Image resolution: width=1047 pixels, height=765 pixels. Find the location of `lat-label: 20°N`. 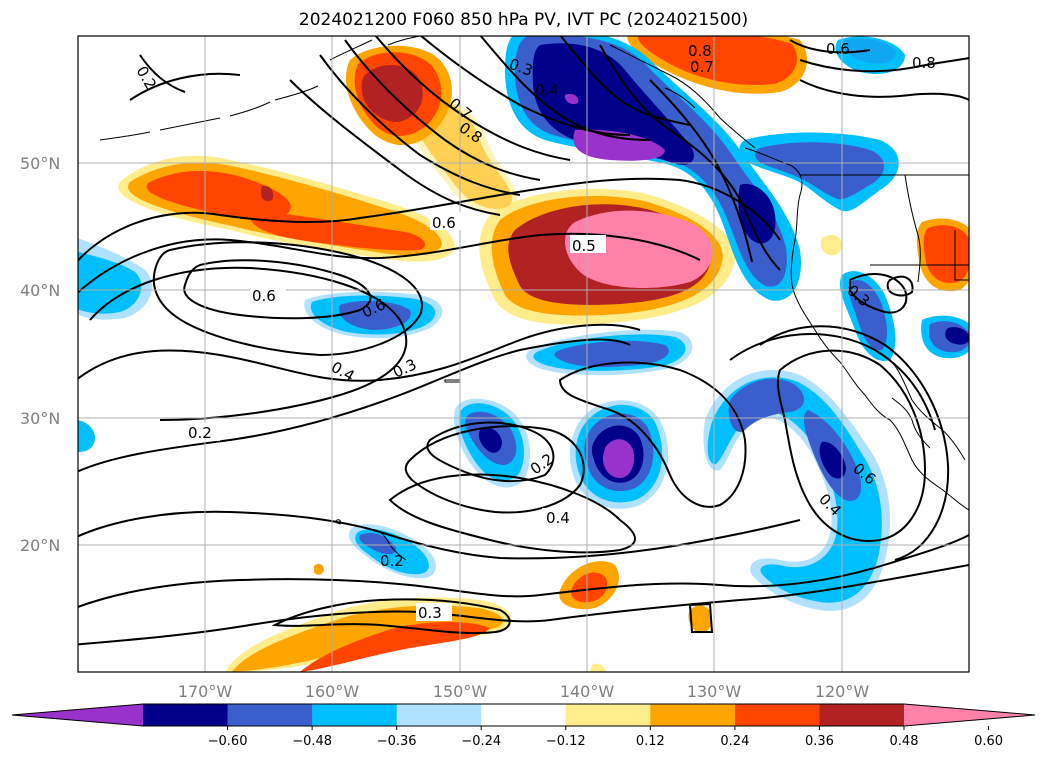

lat-label: 20°N is located at coordinates (40, 545).